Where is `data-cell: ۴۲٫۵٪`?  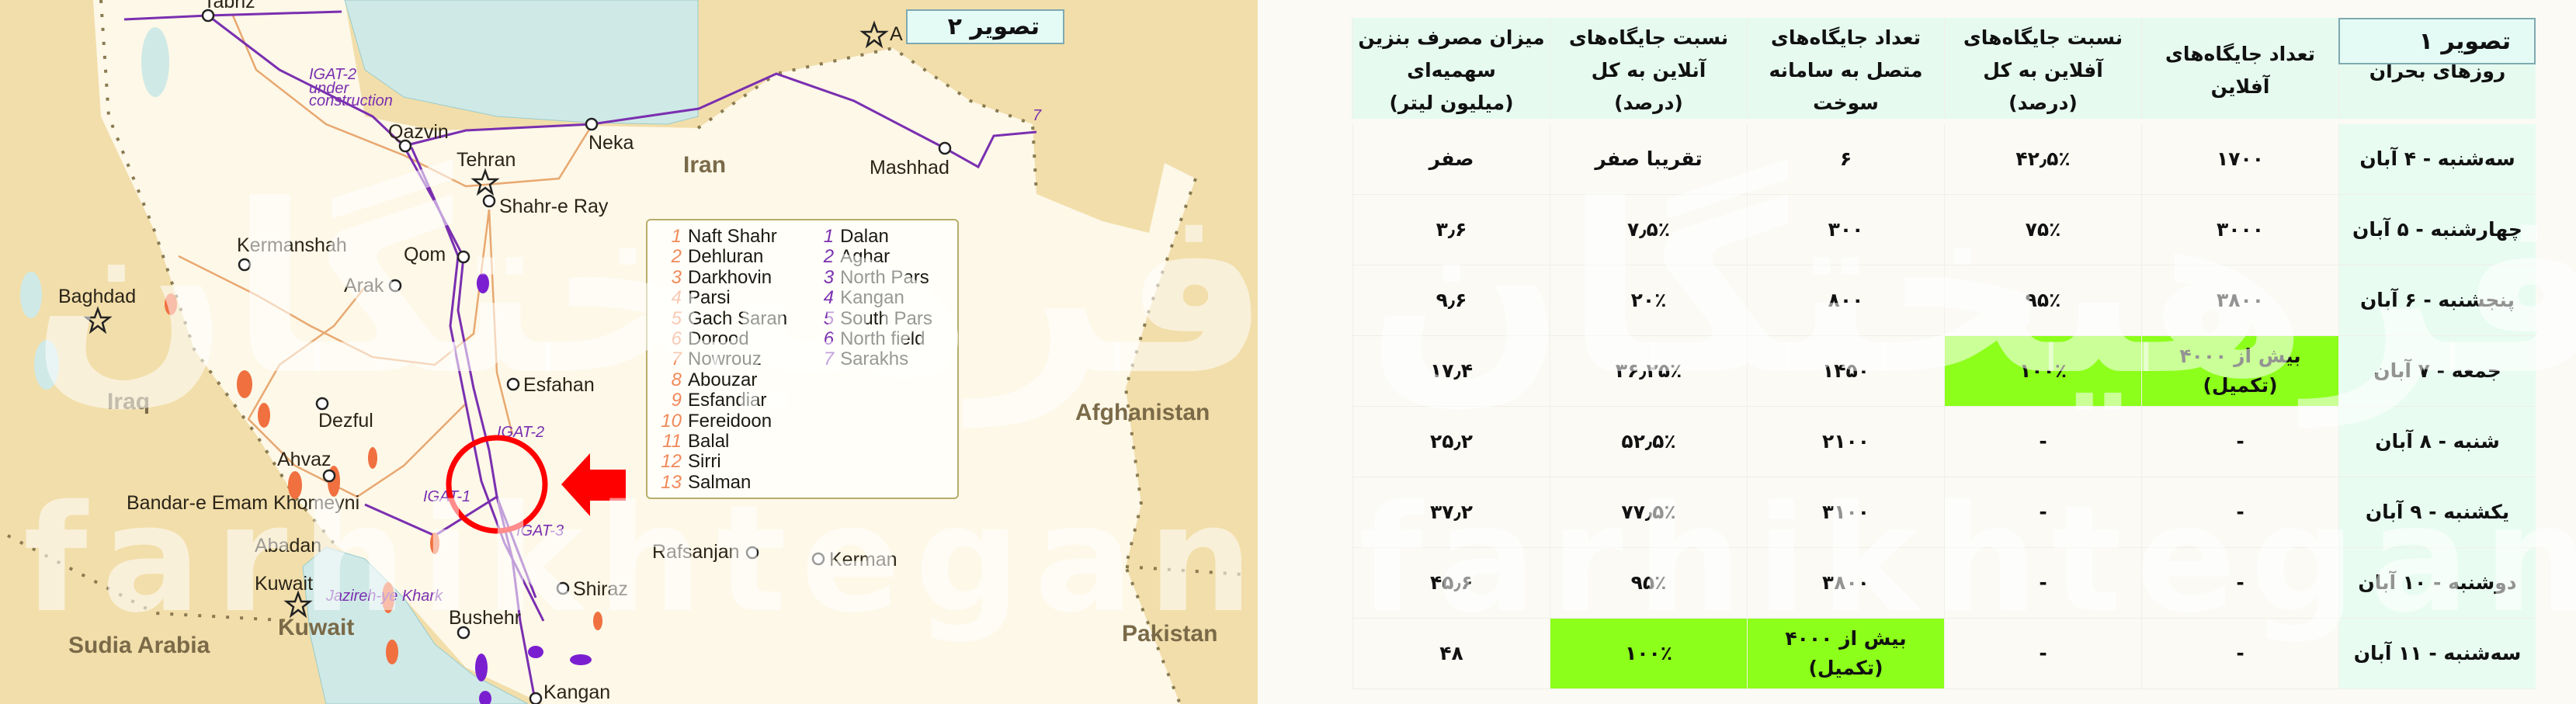
data-cell: ۴۲٫۵٪ is located at coordinates (2042, 159).